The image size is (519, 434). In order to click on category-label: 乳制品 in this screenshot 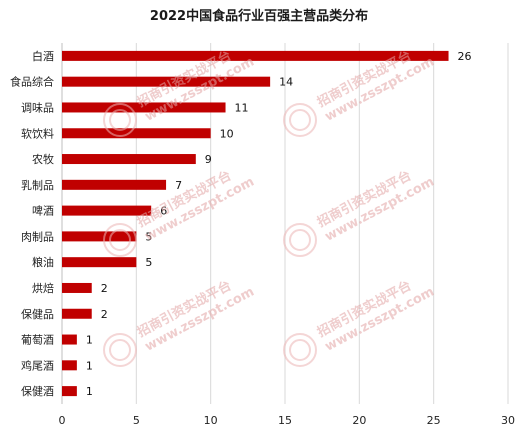, I will do `click(37, 185)`.